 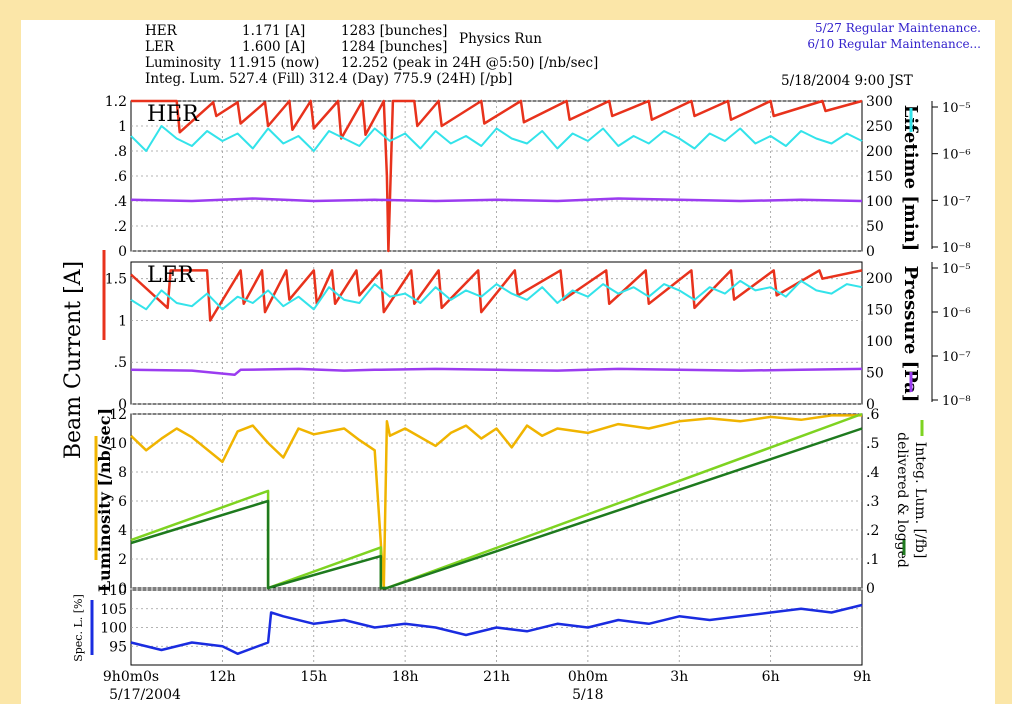 What do you see at coordinates (910, 178) in the screenshot?
I see `y2-axis-title-lifetime: Lifetime [min]` at bounding box center [910, 178].